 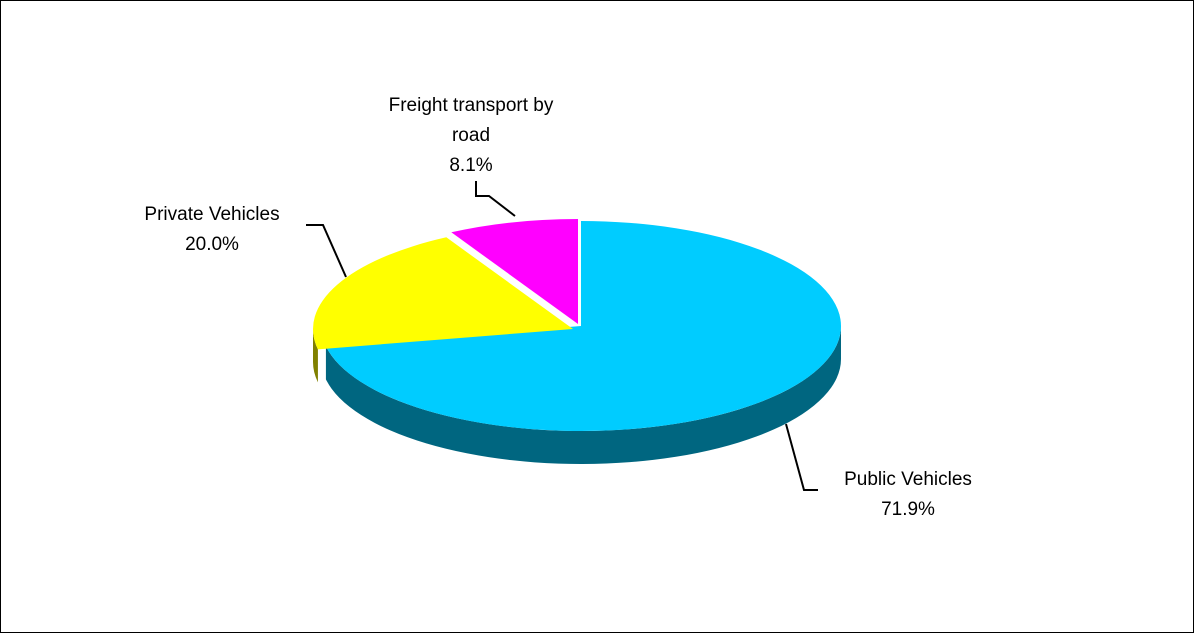 I want to click on label-public-vehicles: Public Vehicles, so click(x=908, y=479).